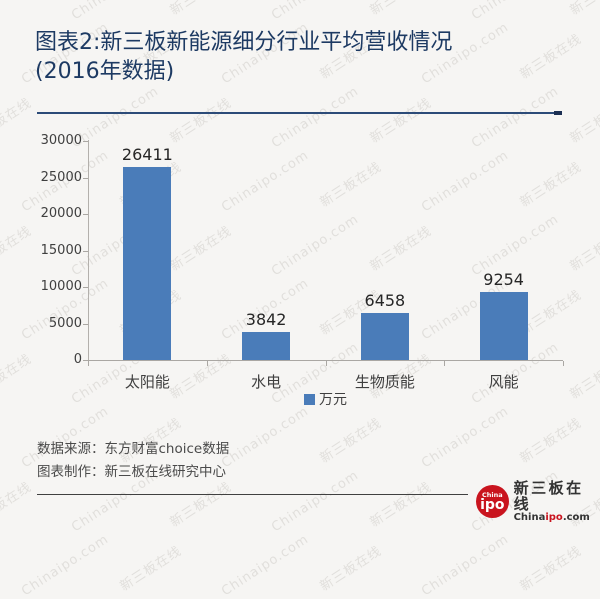 This screenshot has height=599, width=600. I want to click on y-axis-line, so click(88, 250).